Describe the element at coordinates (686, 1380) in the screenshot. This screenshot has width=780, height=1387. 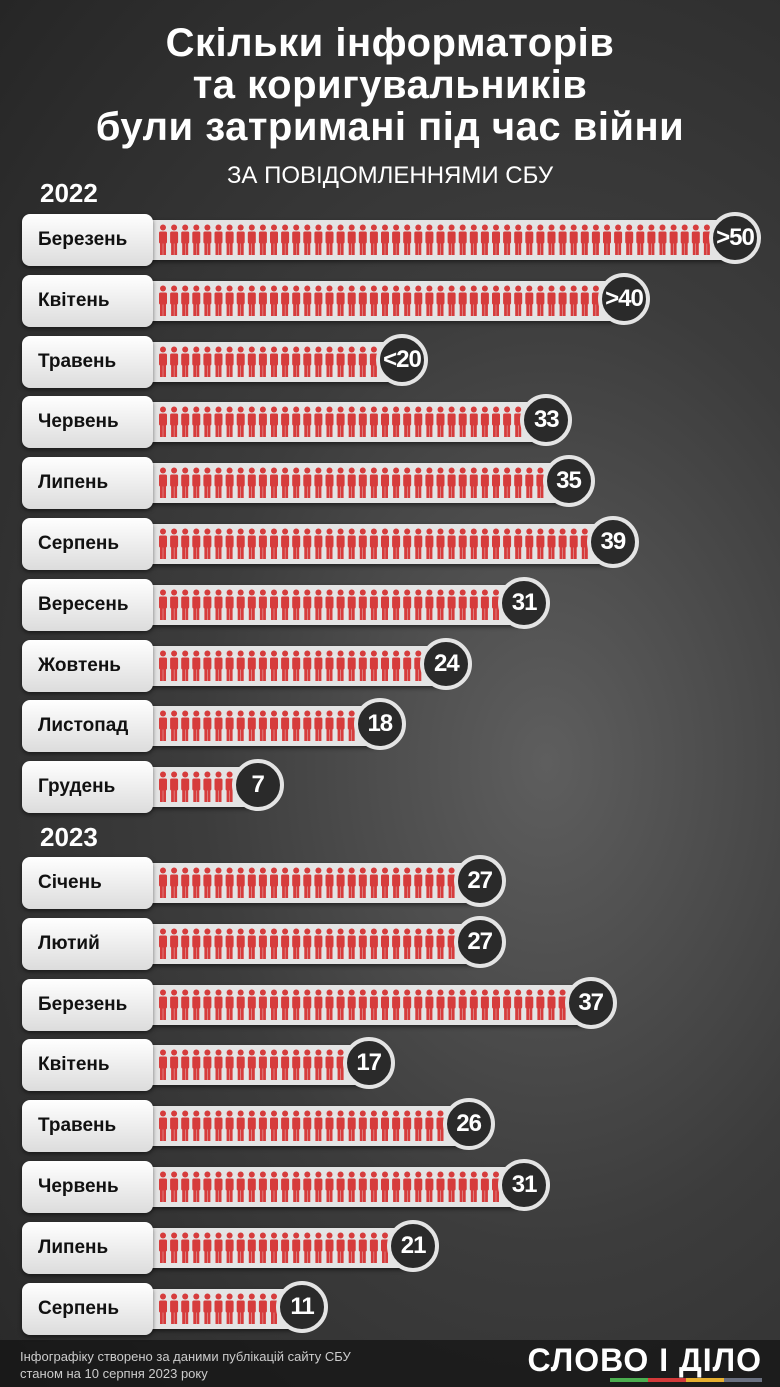
I see `logo-color-bar` at that location.